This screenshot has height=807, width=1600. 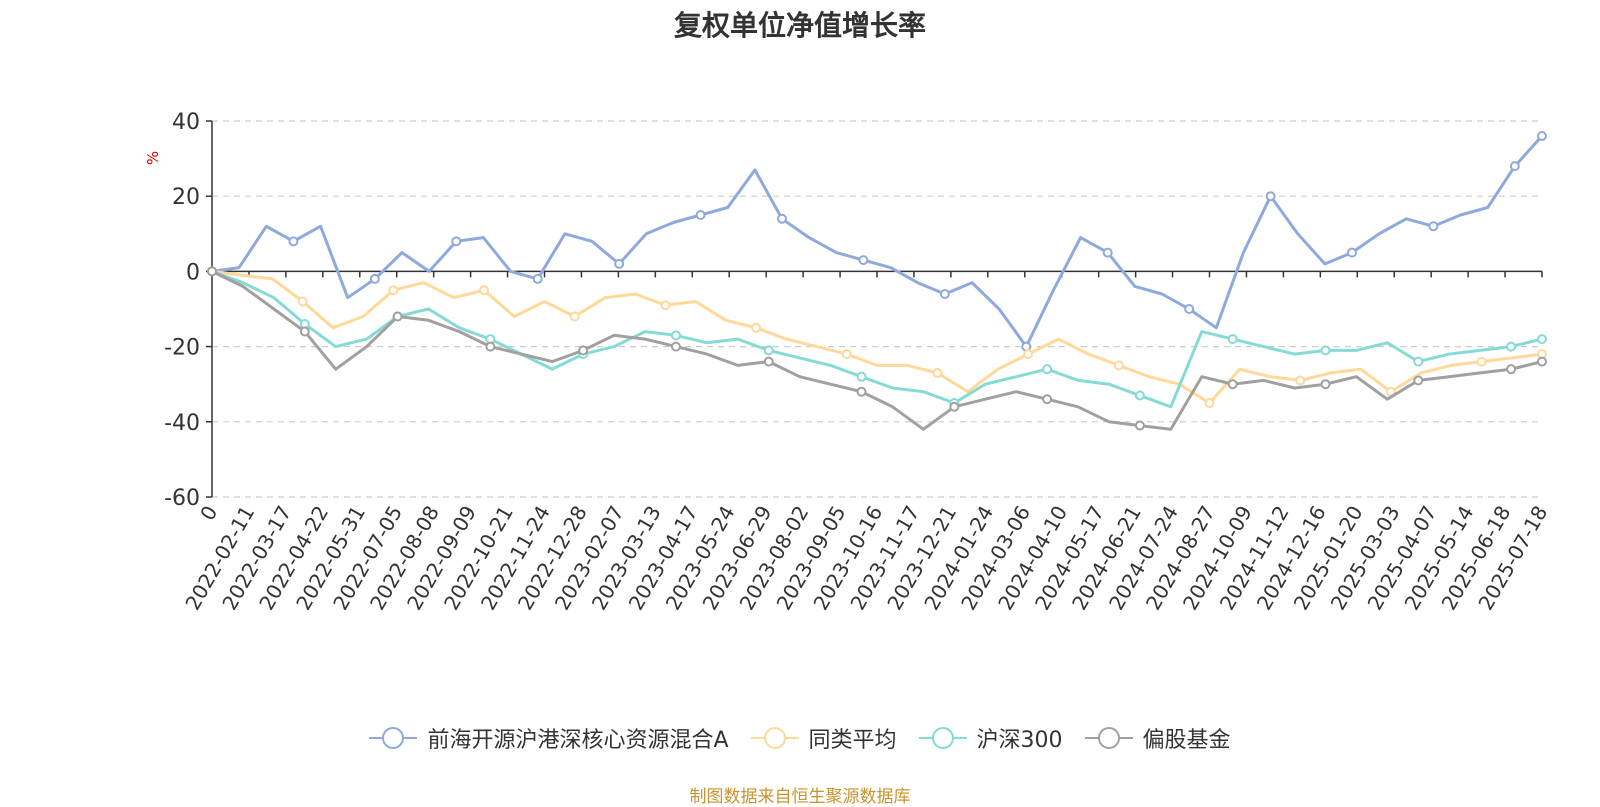 I want to click on y-tick-labels: -60 -40 -20 0 20 40, so click(x=182, y=310).